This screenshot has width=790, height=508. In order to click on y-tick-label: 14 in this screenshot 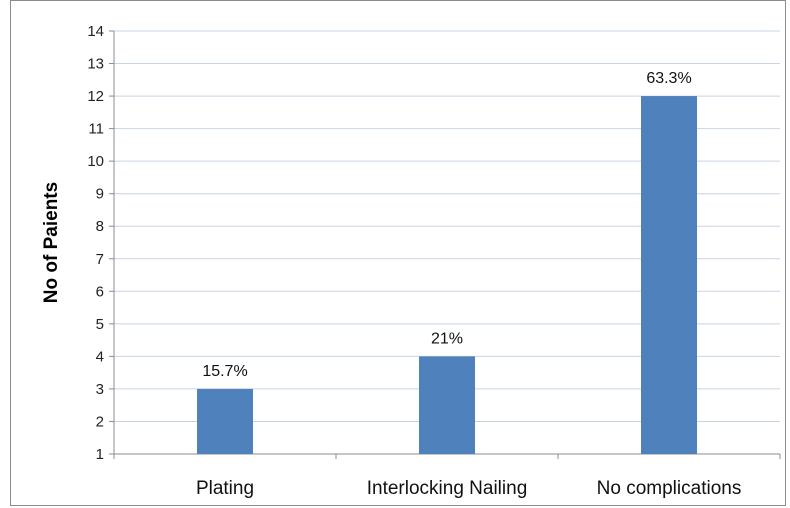, I will do `click(95, 31)`.